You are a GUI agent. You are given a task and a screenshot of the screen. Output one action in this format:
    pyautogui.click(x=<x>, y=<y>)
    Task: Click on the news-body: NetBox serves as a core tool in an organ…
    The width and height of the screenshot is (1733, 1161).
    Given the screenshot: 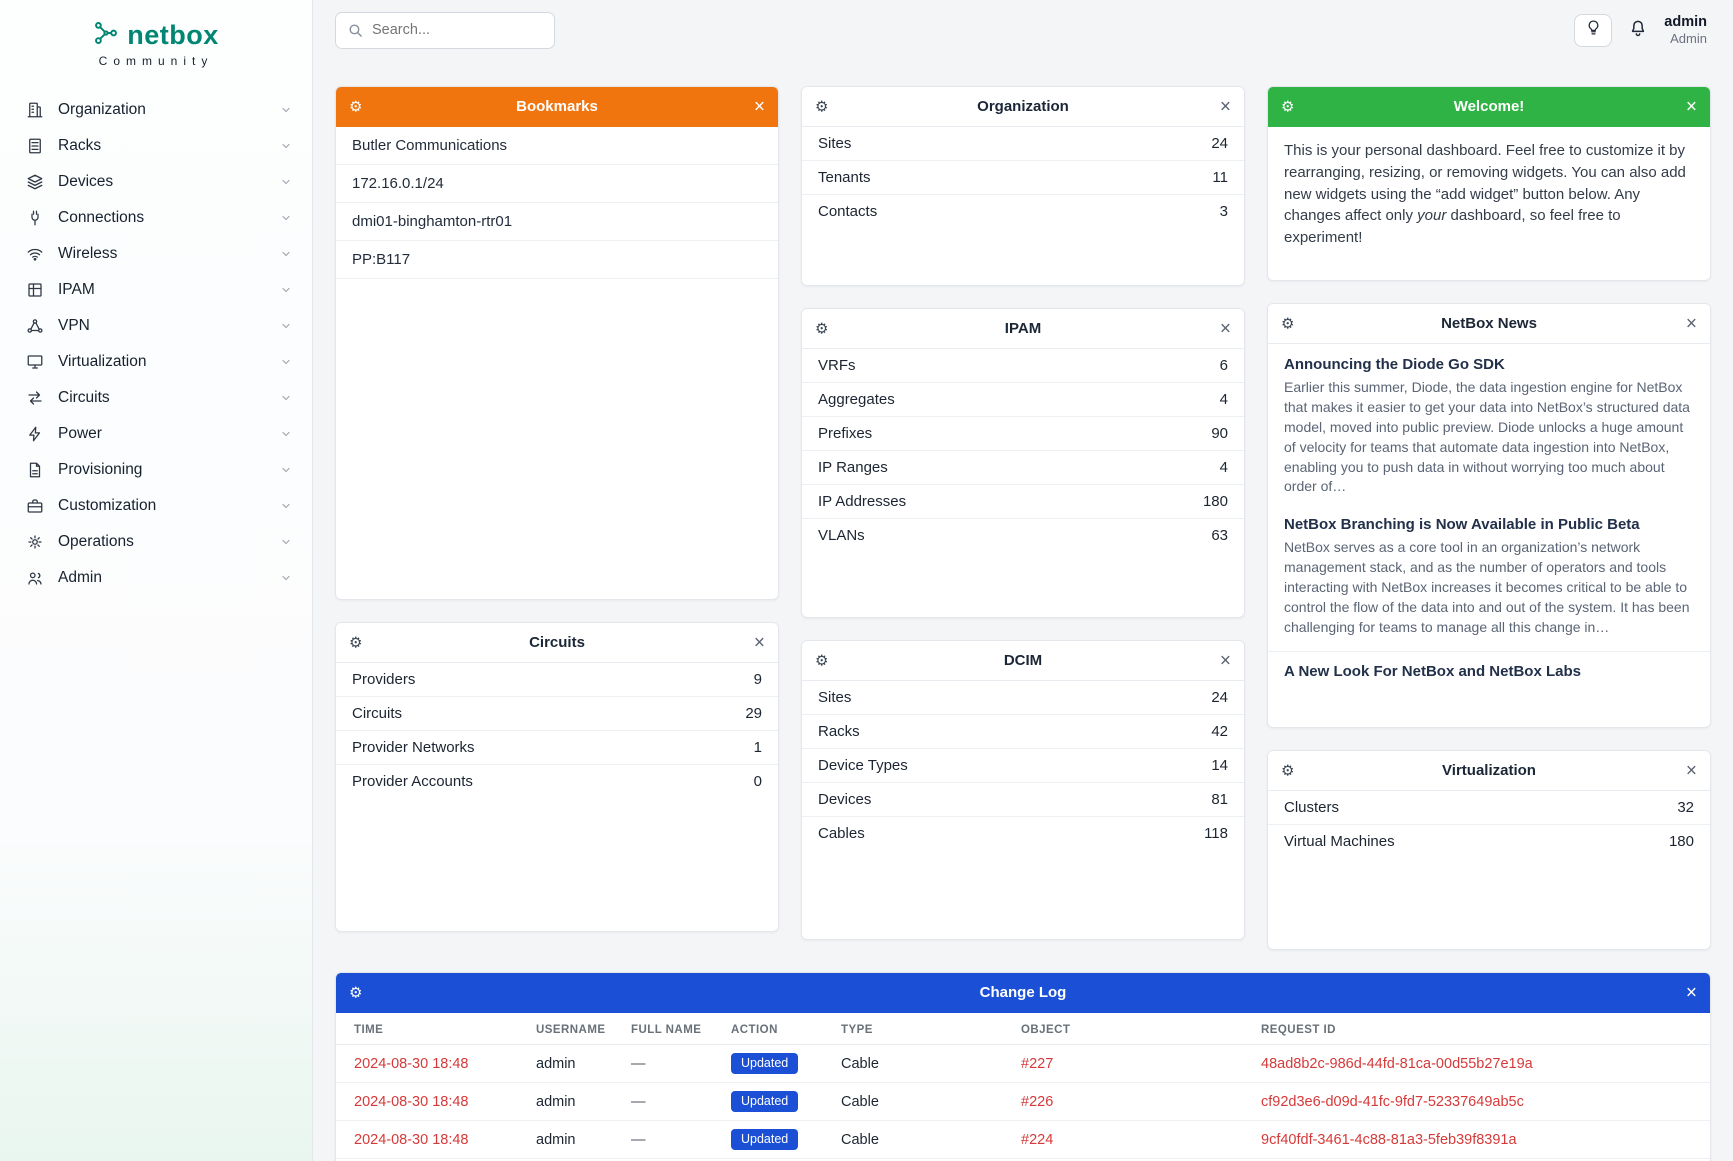 What is the action you would take?
    pyautogui.click(x=1487, y=587)
    